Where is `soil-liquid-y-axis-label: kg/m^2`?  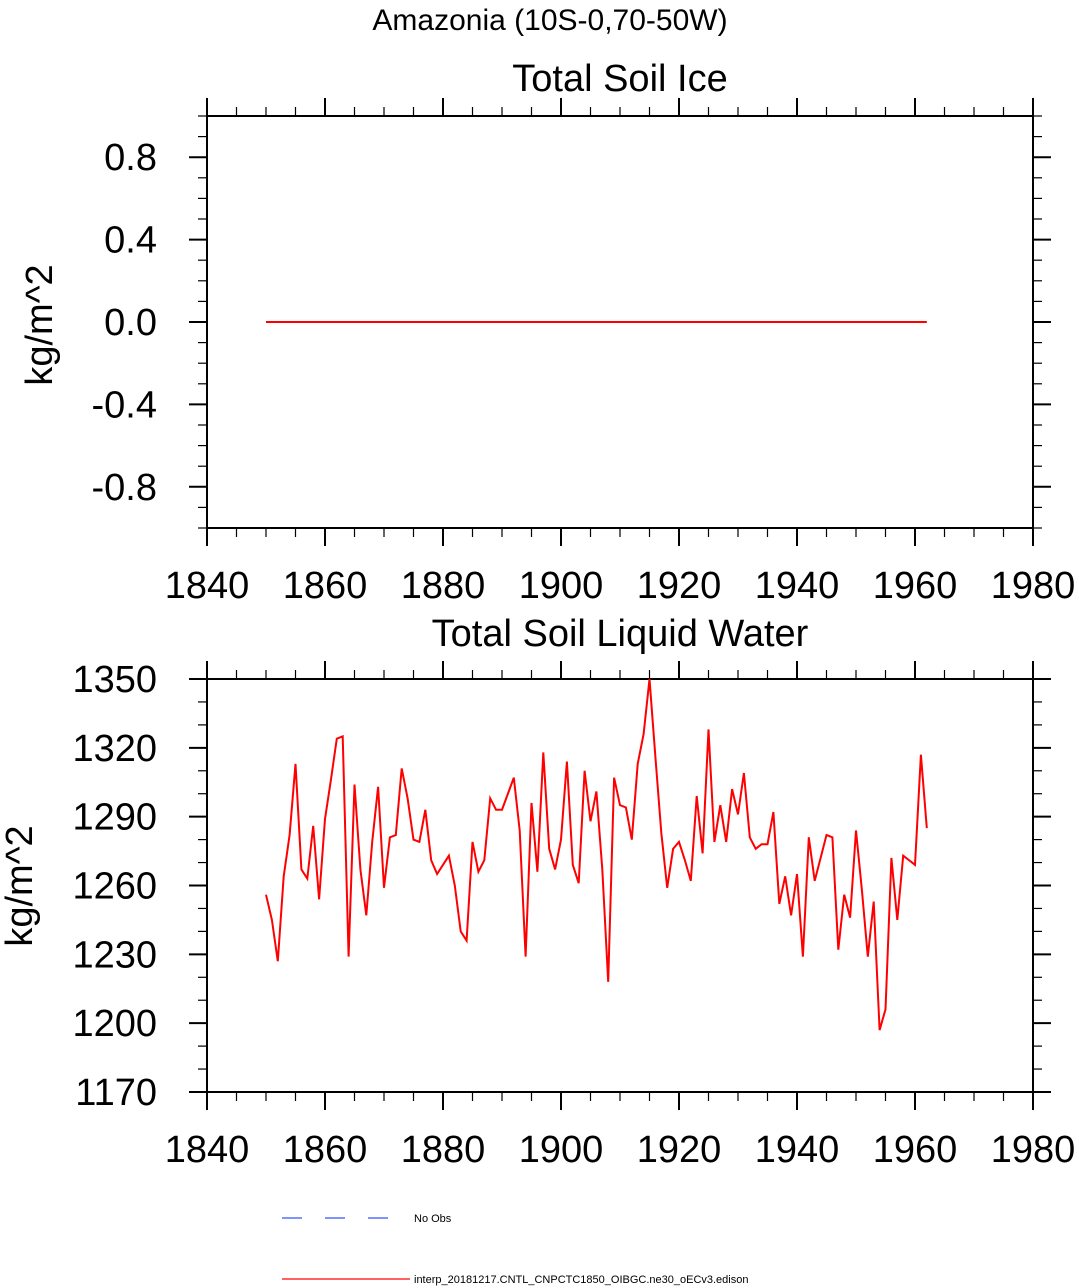 soil-liquid-y-axis-label: kg/m^2 is located at coordinates (20, 885).